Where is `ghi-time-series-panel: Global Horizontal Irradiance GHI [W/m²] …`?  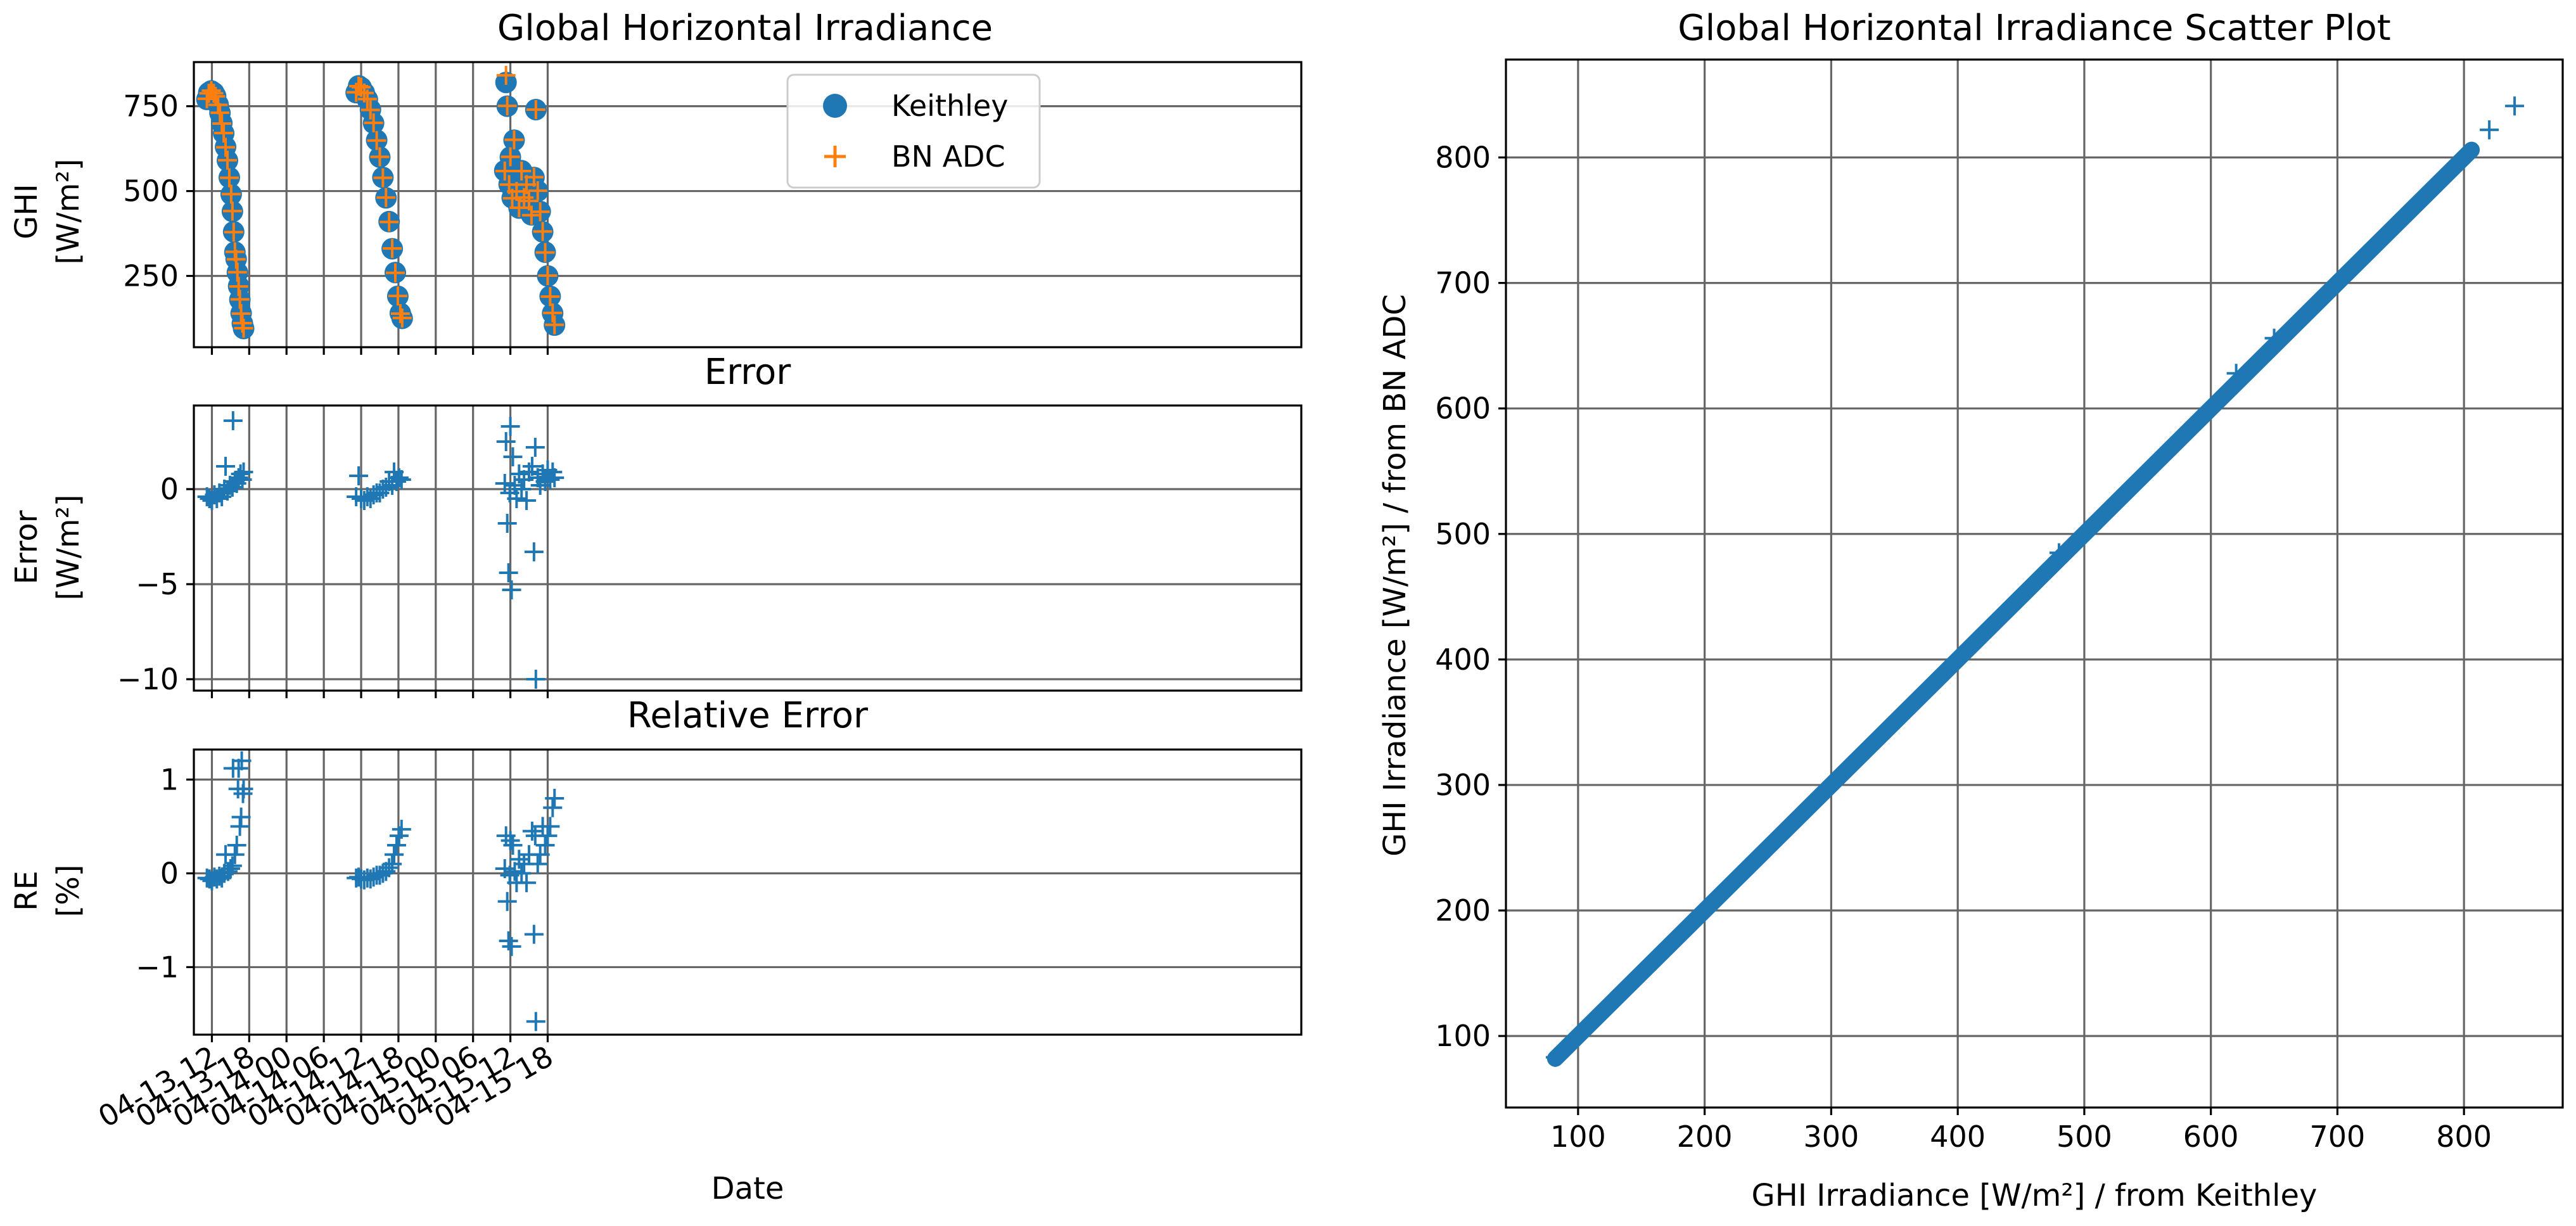 ghi-time-series-panel: Global Horizontal Irradiance GHI [W/m²] … is located at coordinates (656, 181).